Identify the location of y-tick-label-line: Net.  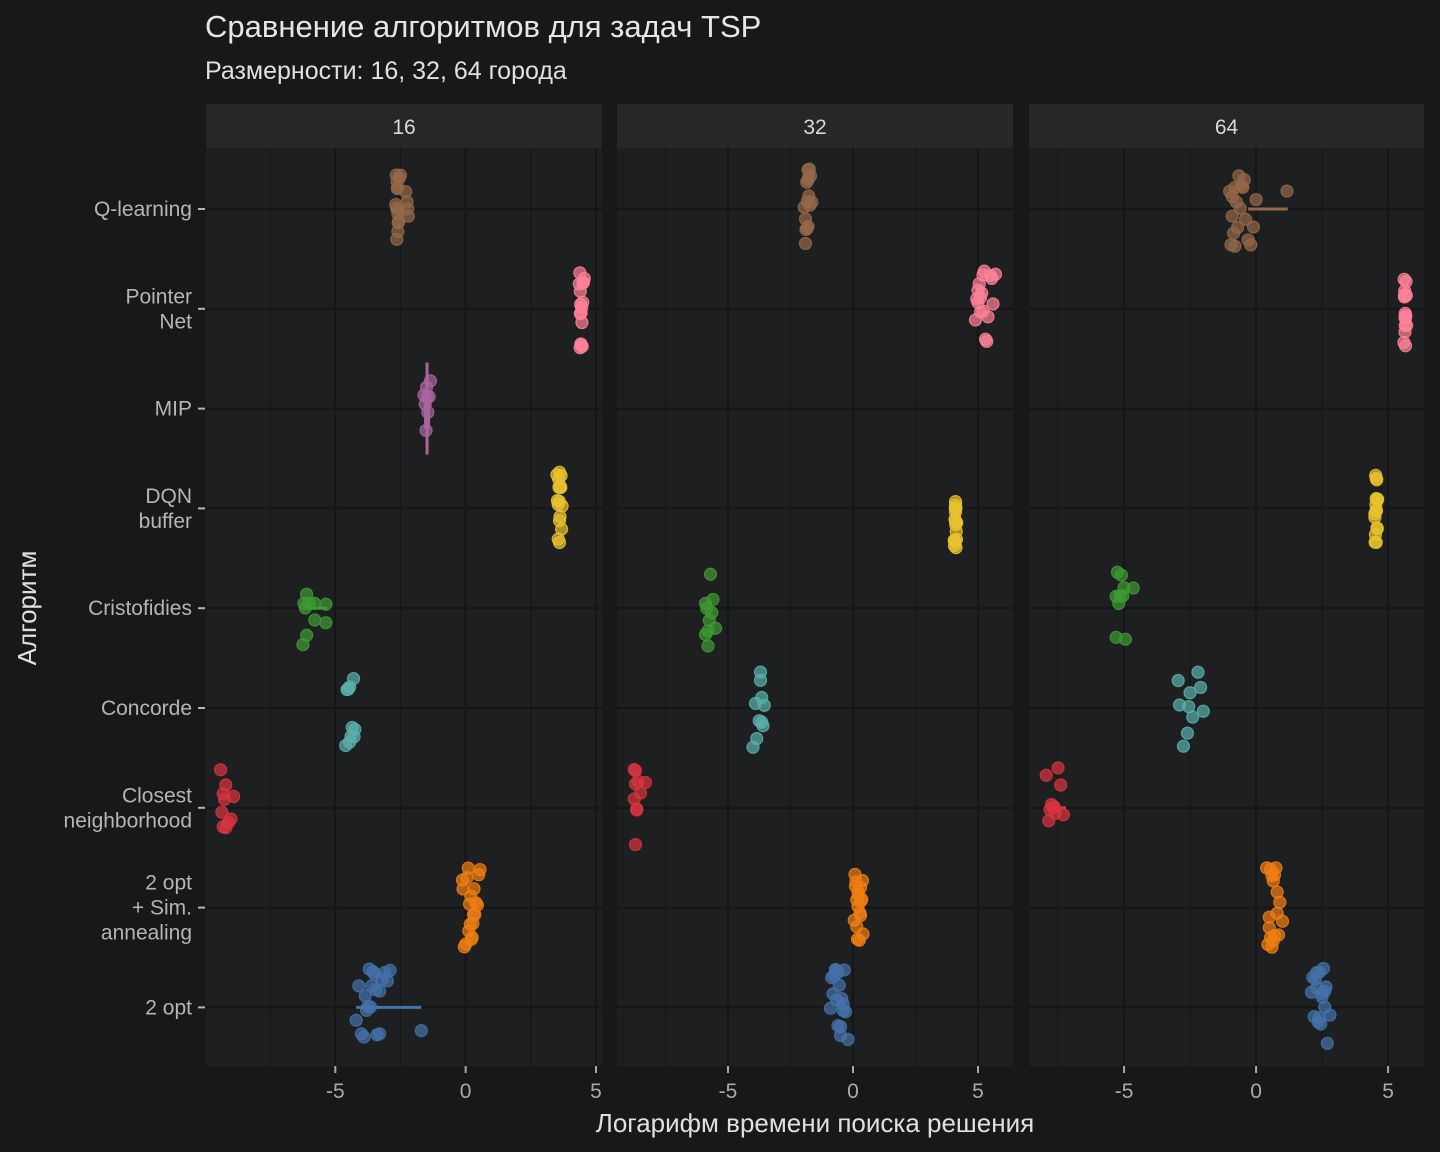
(175, 321).